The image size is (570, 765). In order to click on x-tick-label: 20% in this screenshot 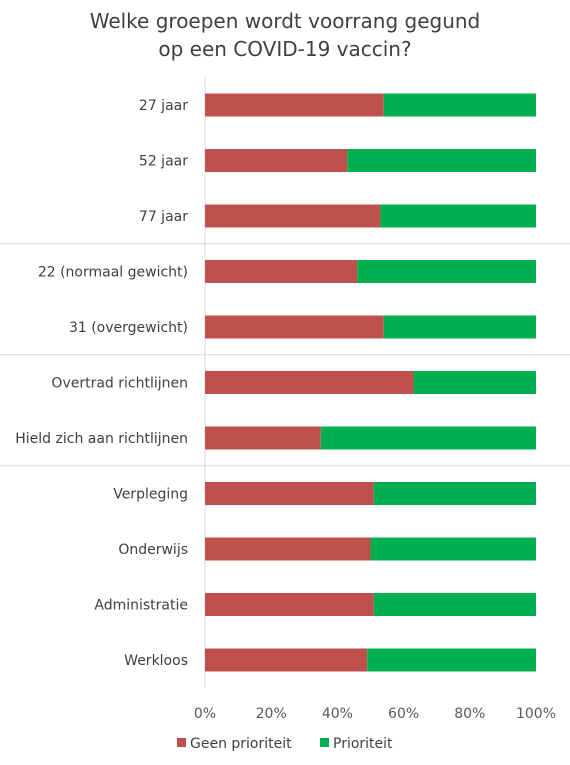, I will do `click(271, 714)`.